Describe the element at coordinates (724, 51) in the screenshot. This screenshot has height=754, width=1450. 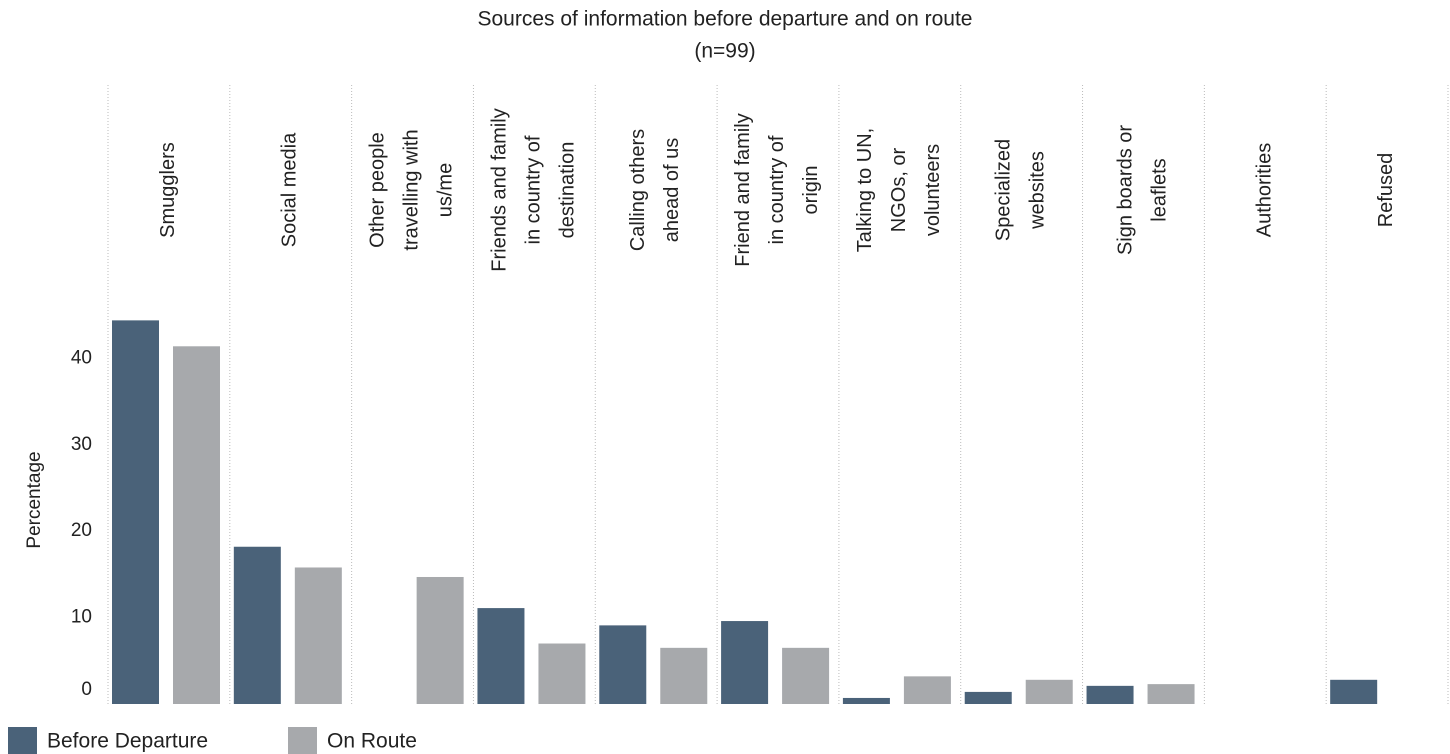
I see `chart-subtitle: (n=99)` at that location.